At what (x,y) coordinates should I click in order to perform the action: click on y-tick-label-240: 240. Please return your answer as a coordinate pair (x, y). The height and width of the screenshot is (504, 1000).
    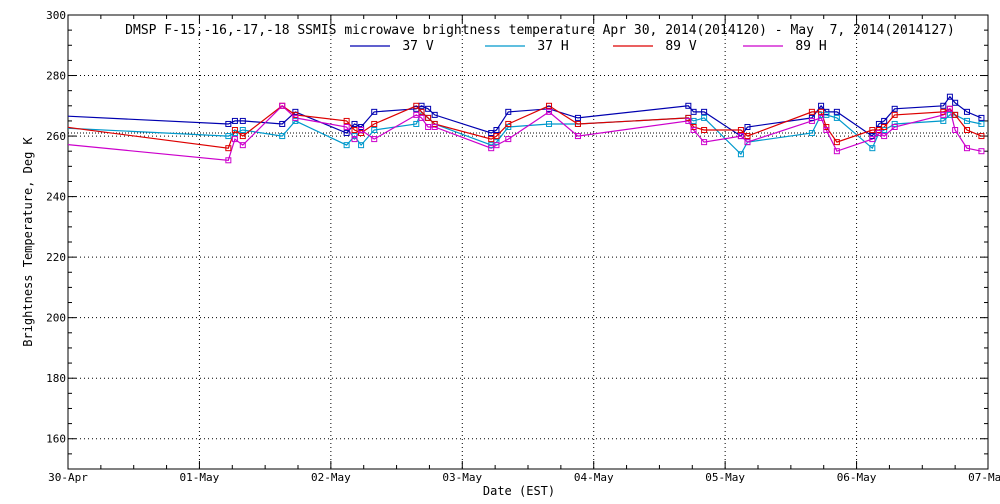
    Looking at the image, I should click on (56, 197).